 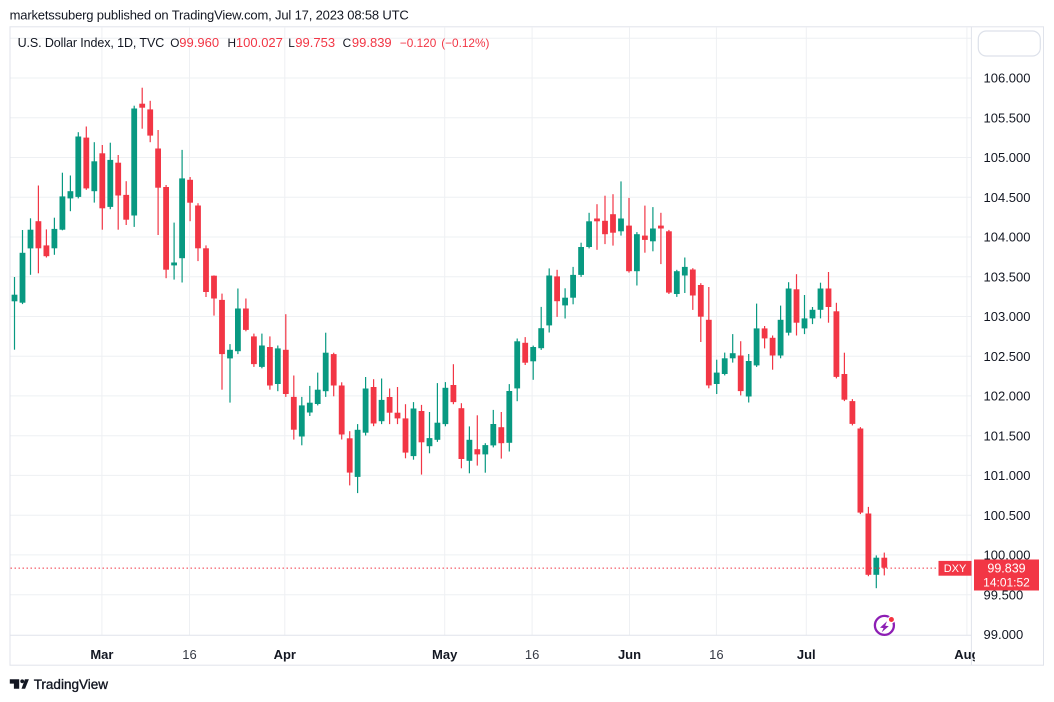 What do you see at coordinates (629, 654) in the screenshot?
I see `svg-text: Jun` at bounding box center [629, 654].